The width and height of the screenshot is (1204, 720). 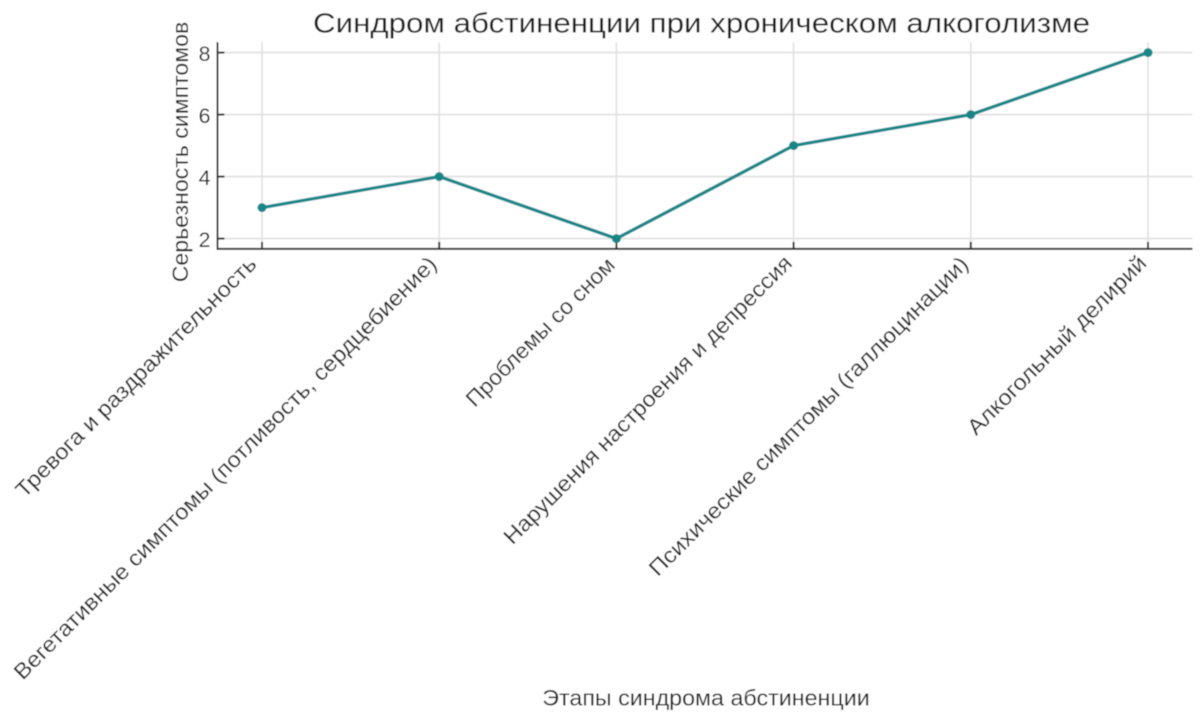 I want to click on svg-text: 8, so click(x=205, y=54).